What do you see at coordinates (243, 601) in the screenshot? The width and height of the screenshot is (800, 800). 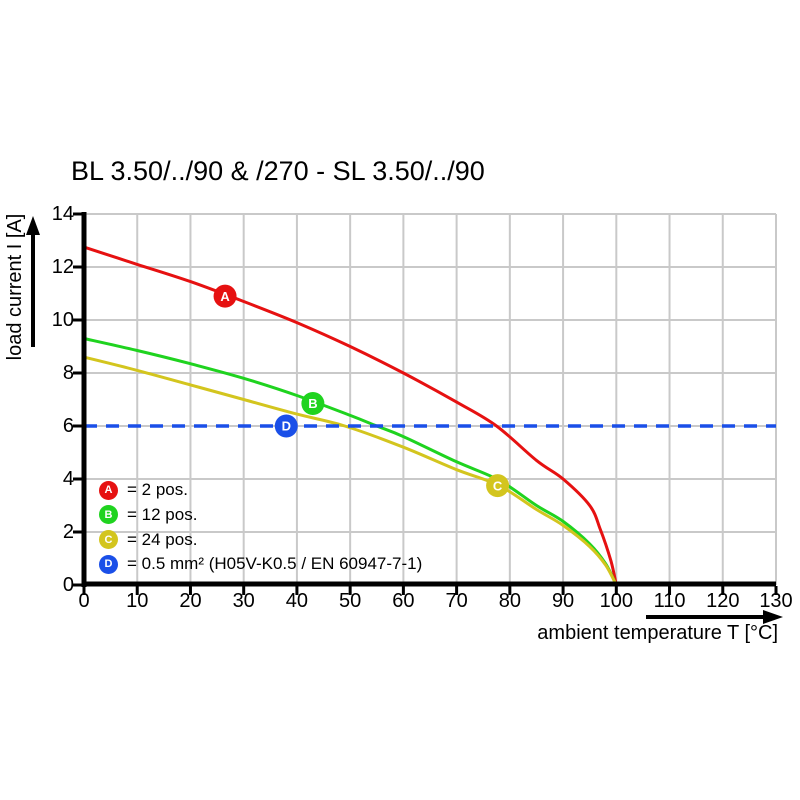 I see `x-tick-label: 30` at bounding box center [243, 601].